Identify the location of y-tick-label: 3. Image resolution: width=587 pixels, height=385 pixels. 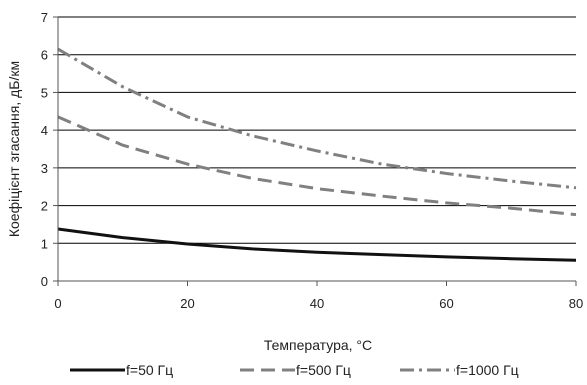
(44, 168).